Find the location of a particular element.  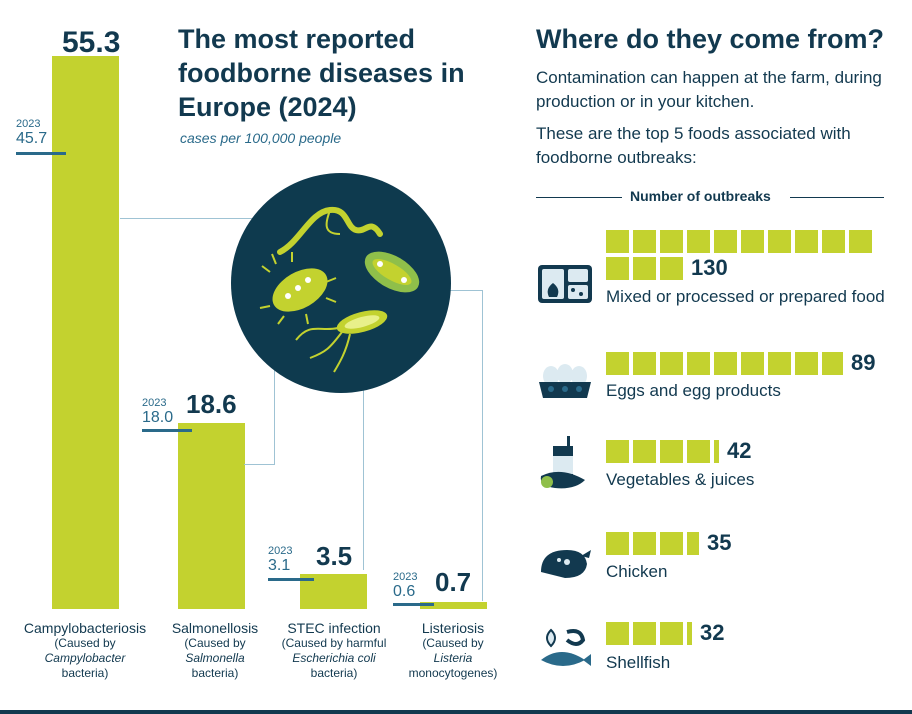

food-label-eggs: Eggs and egg products is located at coordinates (693, 390).